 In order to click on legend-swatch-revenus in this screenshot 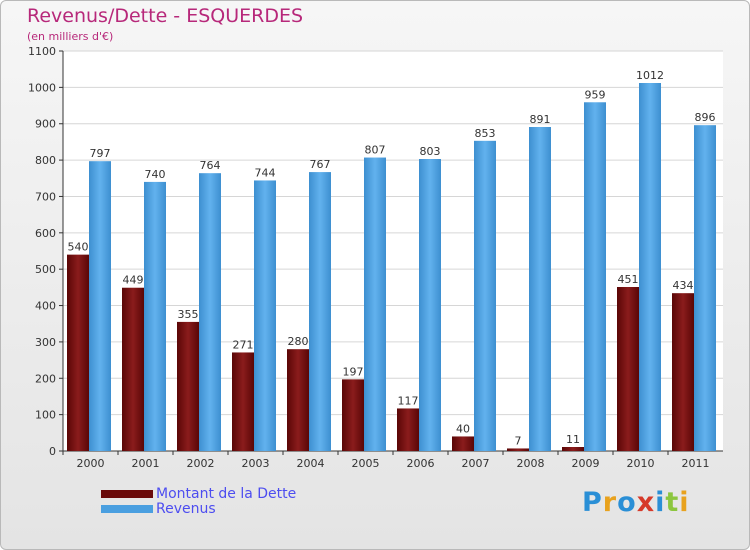, I will do `click(127, 509)`.